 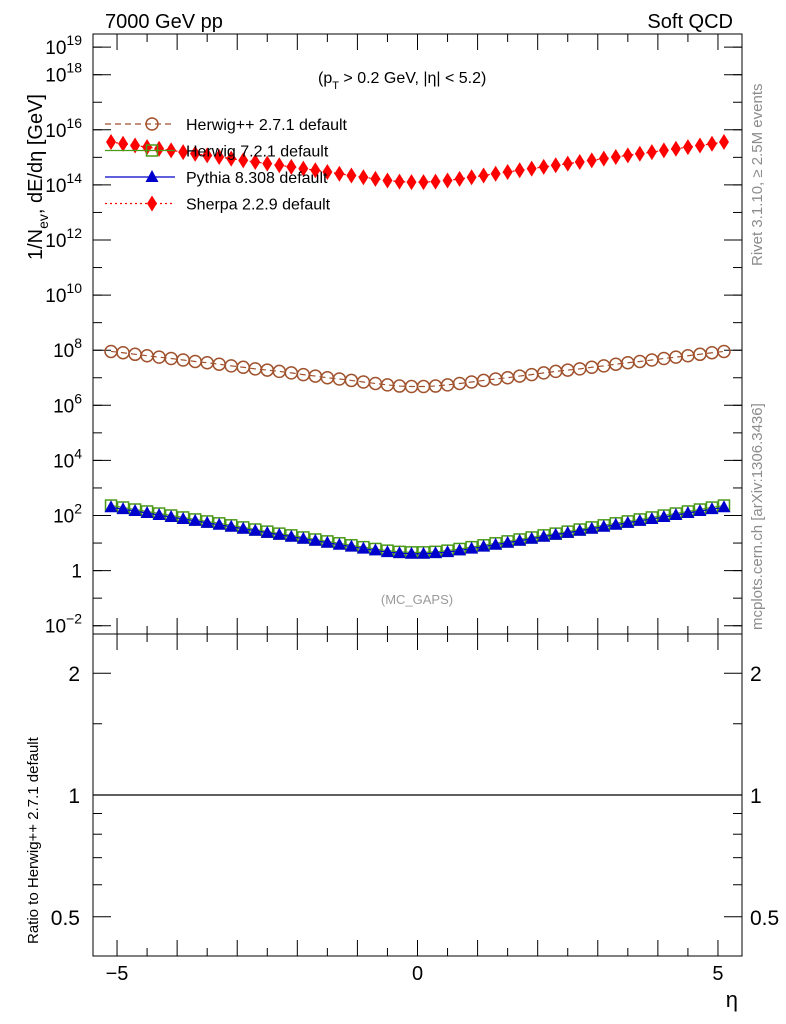 I want to click on y-tick-label: 10¹⁸, so click(x=63, y=73).